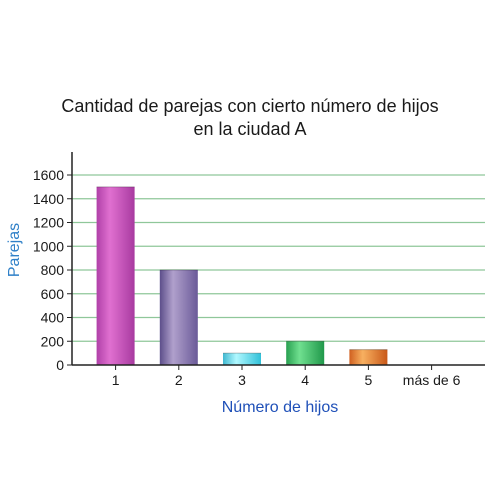 This screenshot has width=500, height=500. I want to click on y-axis-label: Parejas, so click(14, 250).